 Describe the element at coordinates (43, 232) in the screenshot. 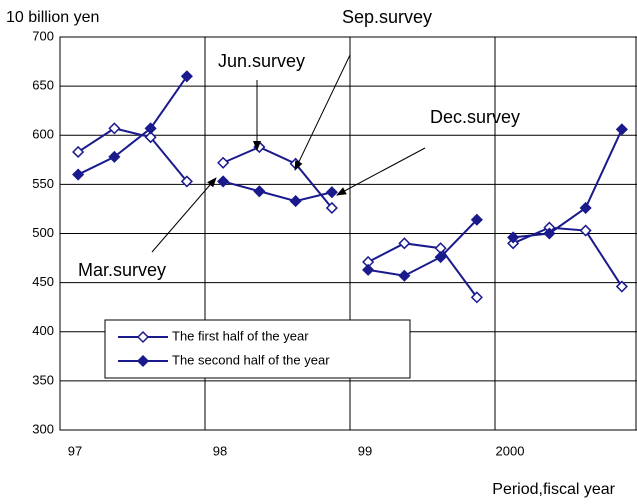

I see `y-tick-label: 500` at that location.